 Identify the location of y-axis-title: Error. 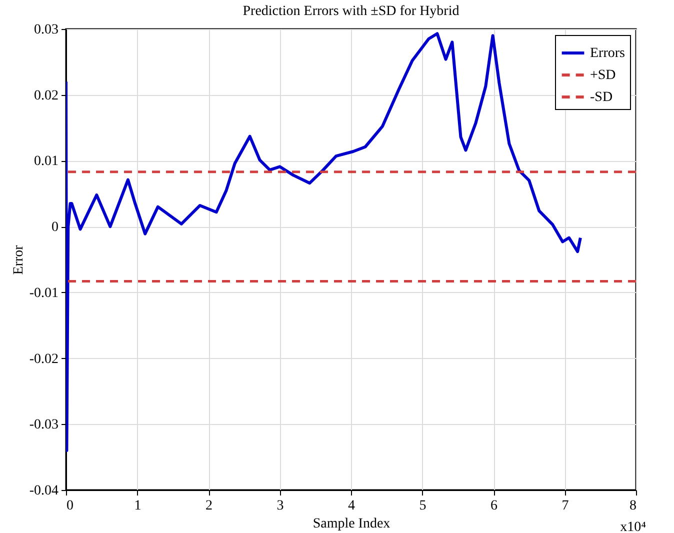
(18, 259).